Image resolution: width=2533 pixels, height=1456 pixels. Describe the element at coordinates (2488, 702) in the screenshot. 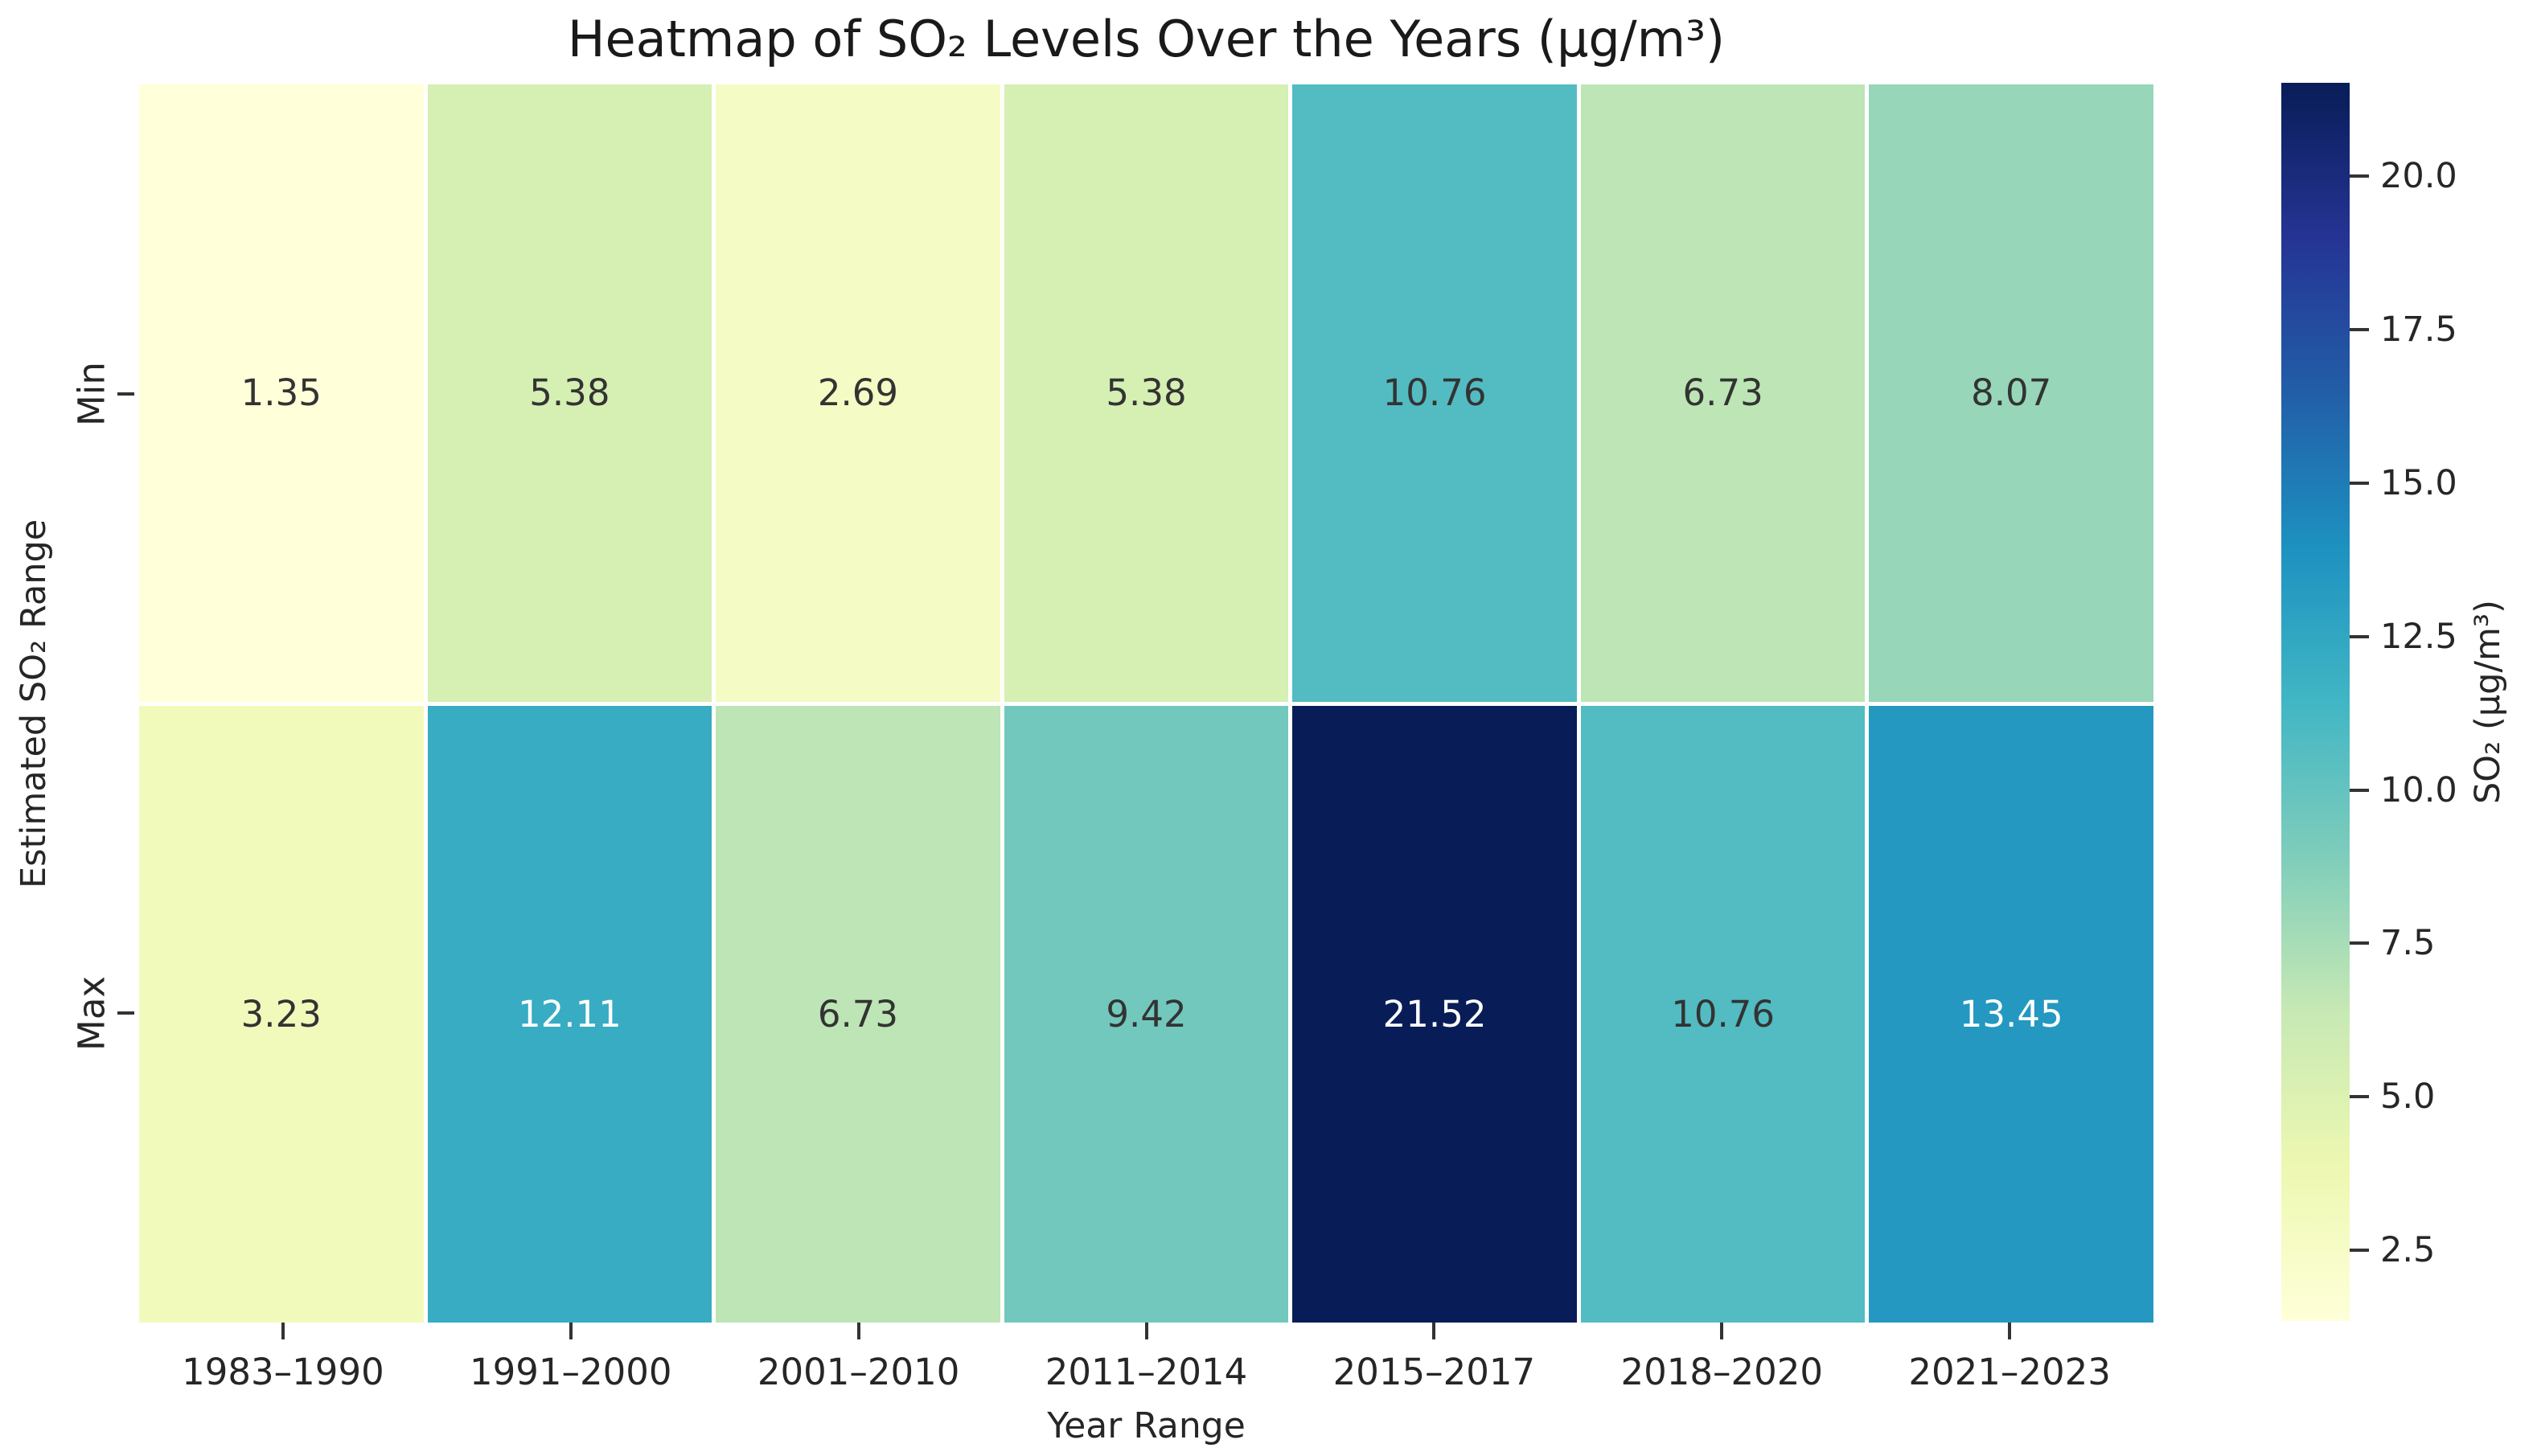

I see `colorbar-label: SO₂ (μg/m³)` at that location.